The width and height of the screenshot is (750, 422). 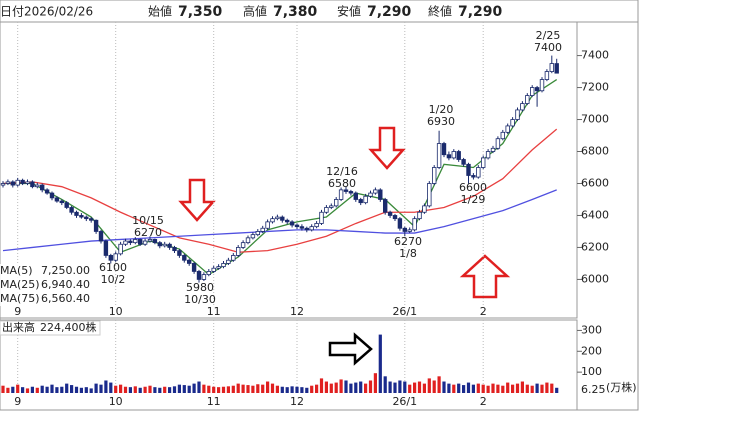 I want to click on x-tick-label: 9, so click(x=17, y=311).